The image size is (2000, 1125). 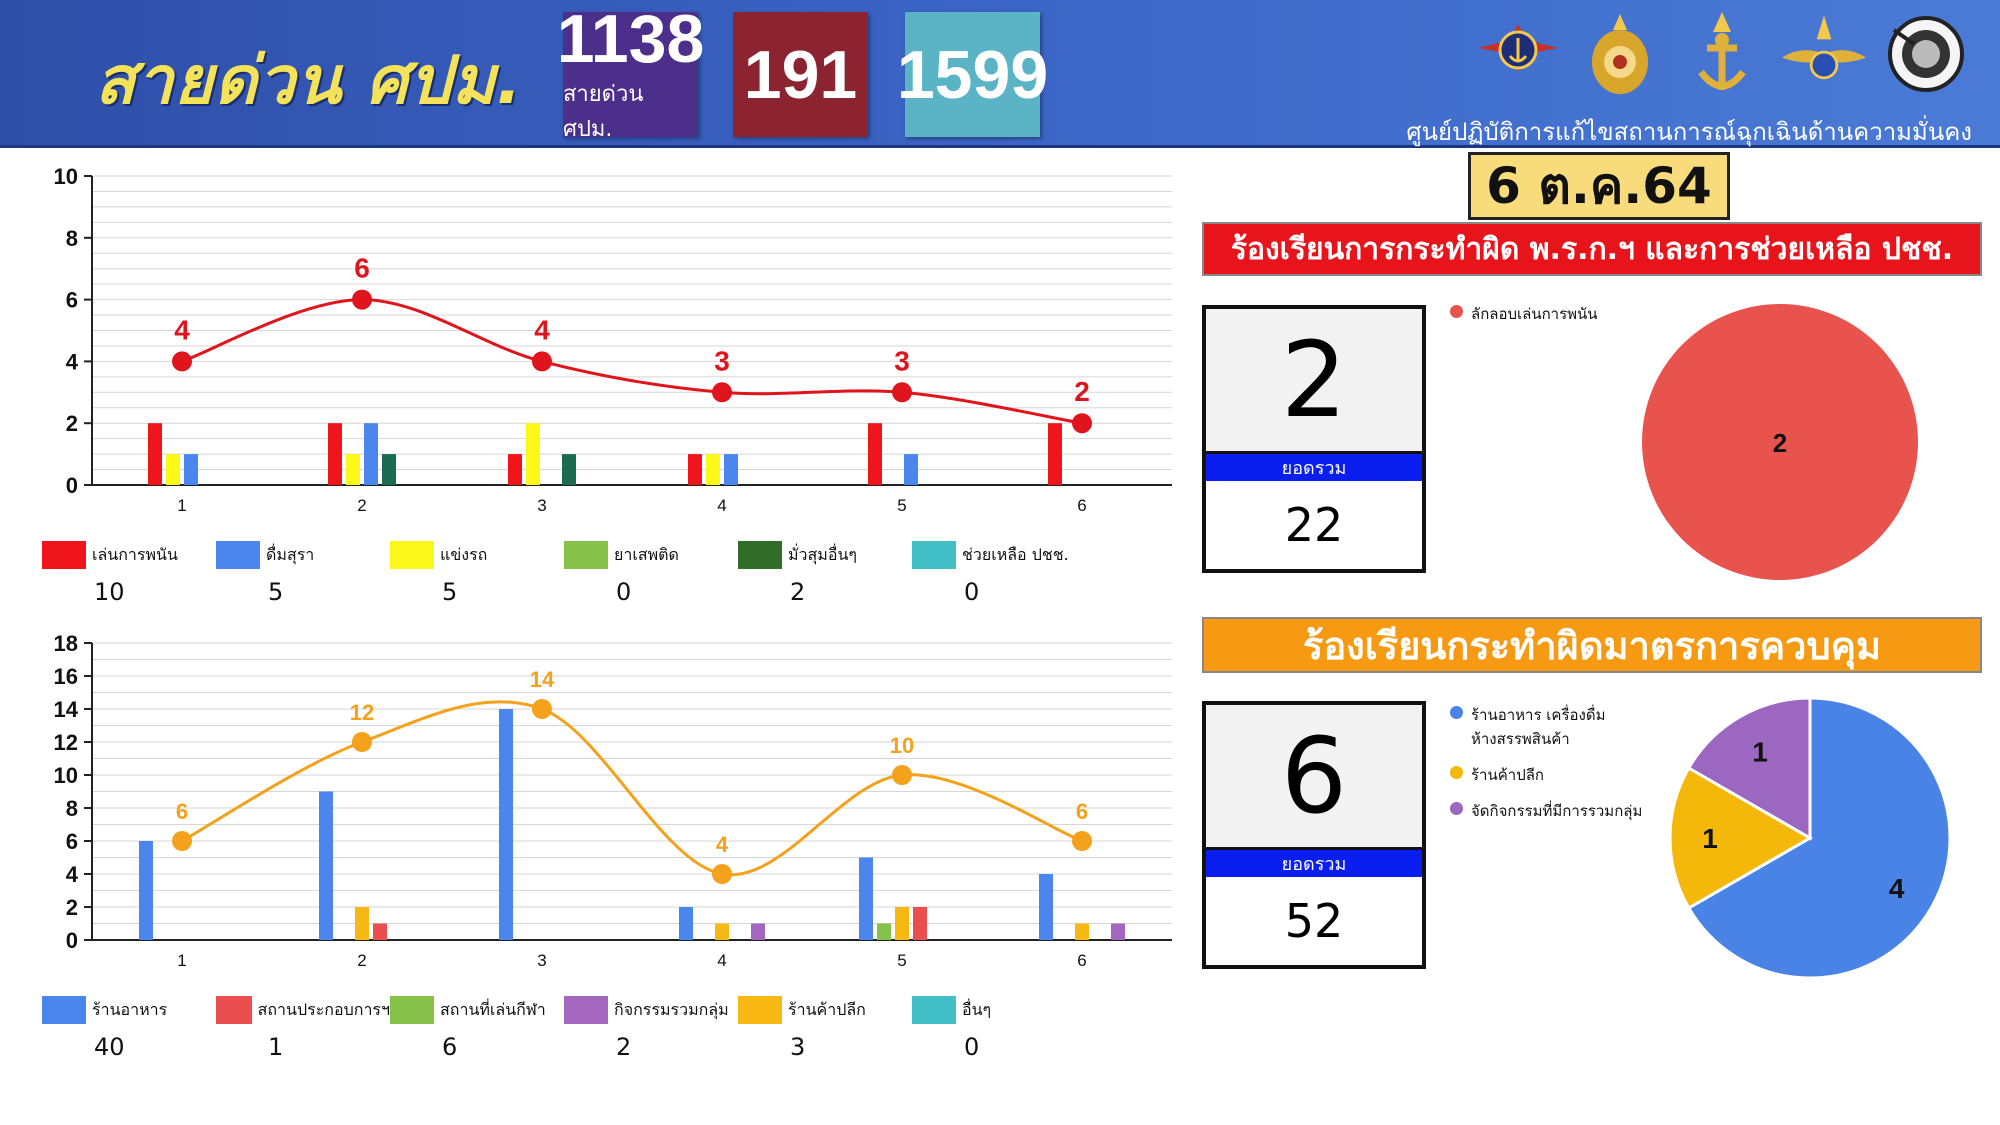 I want to click on data-label: 2, so click(x=1082, y=391).